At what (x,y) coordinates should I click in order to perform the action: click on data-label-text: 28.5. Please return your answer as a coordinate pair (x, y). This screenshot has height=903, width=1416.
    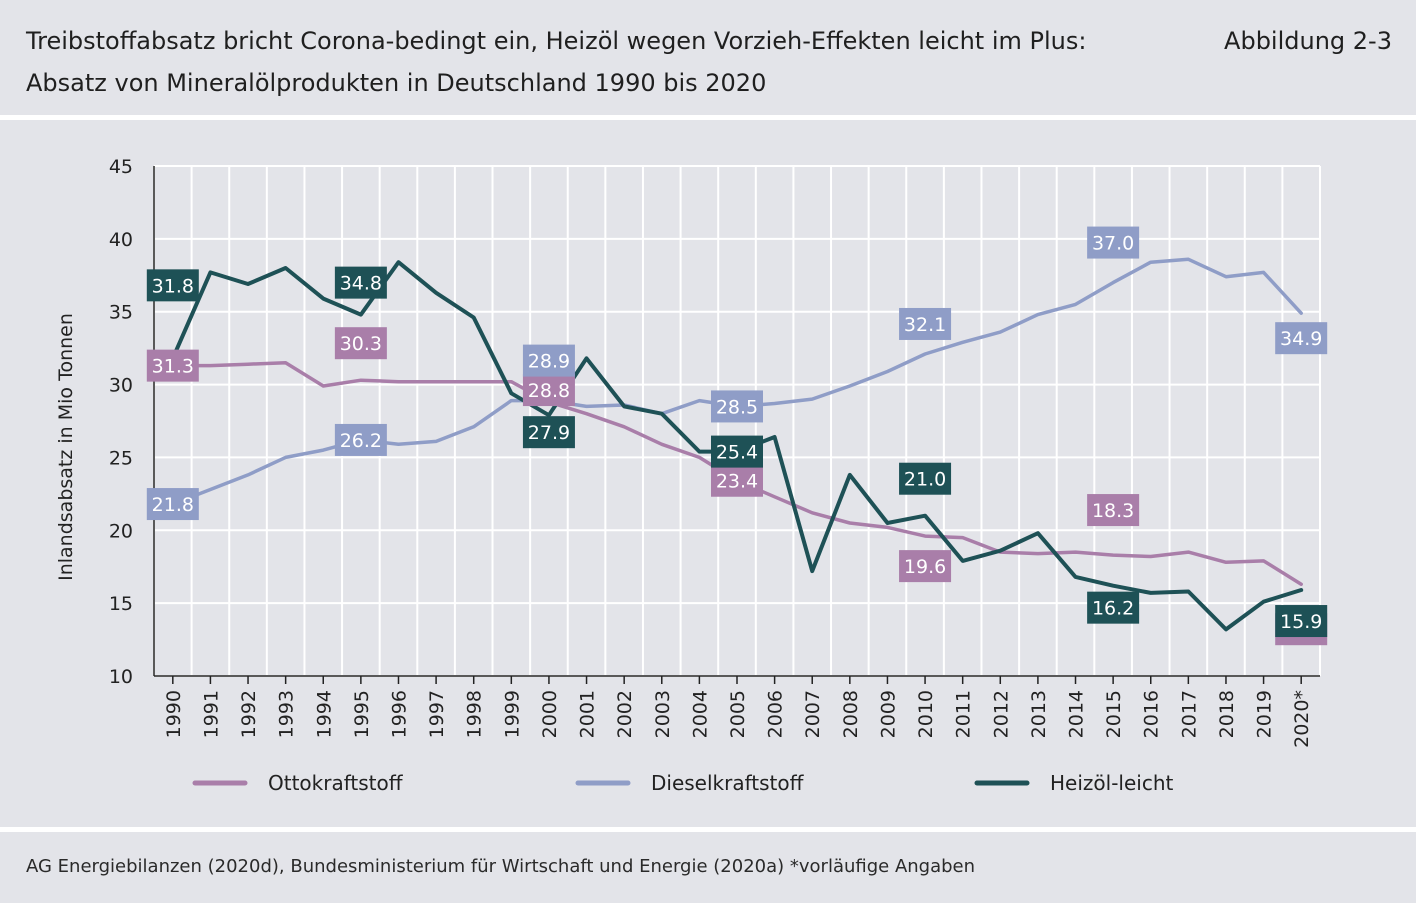
    Looking at the image, I should click on (737, 407).